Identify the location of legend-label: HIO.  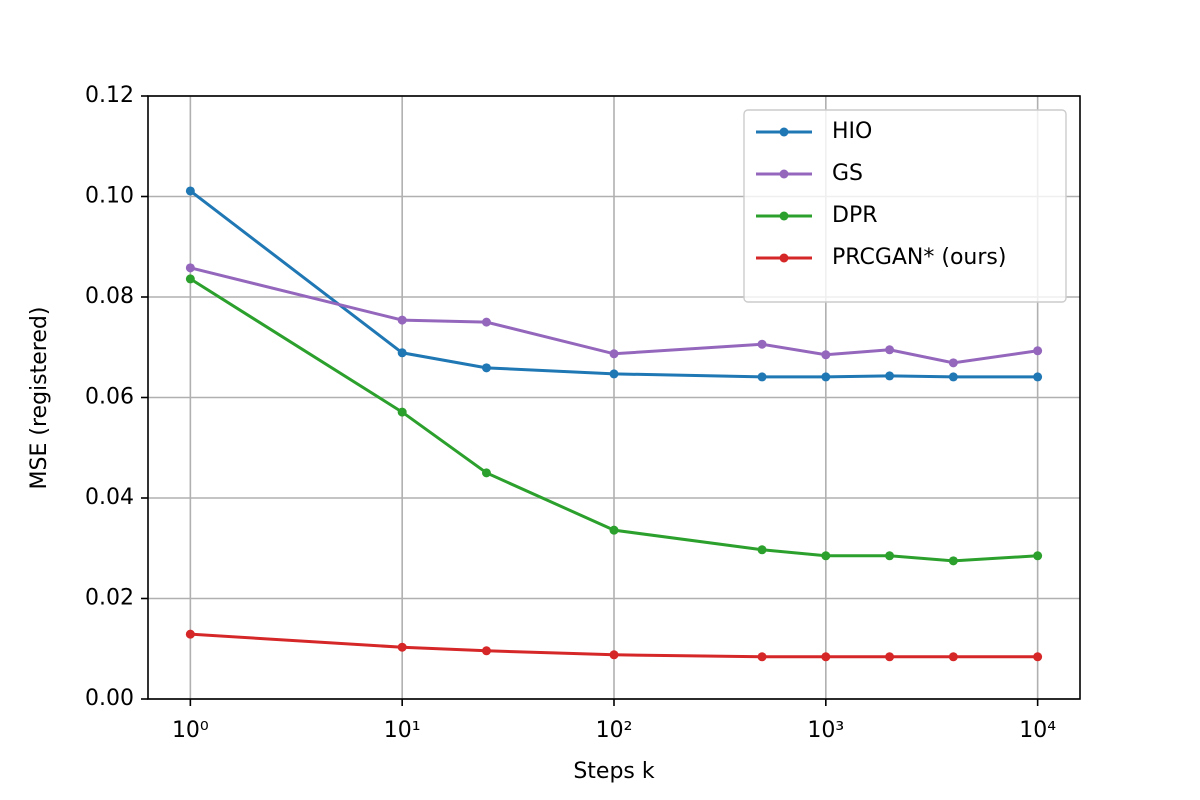
(852, 131).